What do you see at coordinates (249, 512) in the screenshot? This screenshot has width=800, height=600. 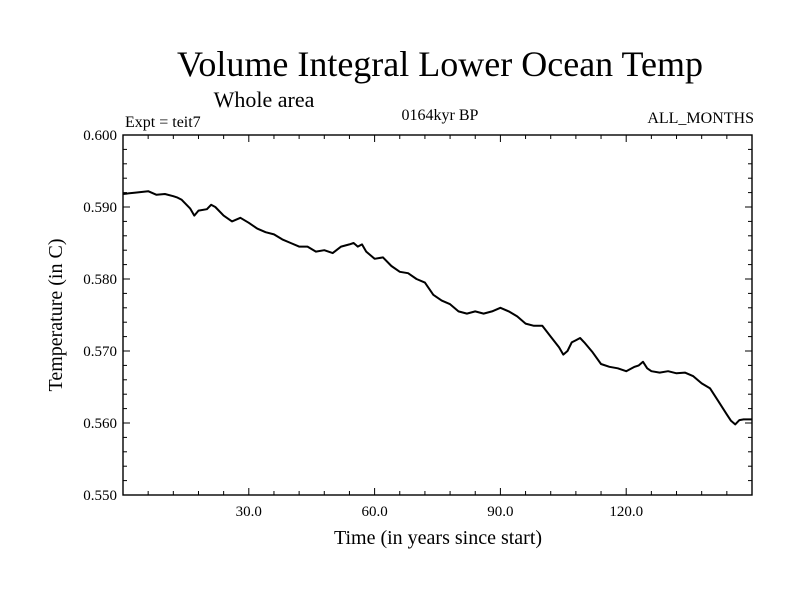 I see `x-tick-label: 30.0` at bounding box center [249, 512].